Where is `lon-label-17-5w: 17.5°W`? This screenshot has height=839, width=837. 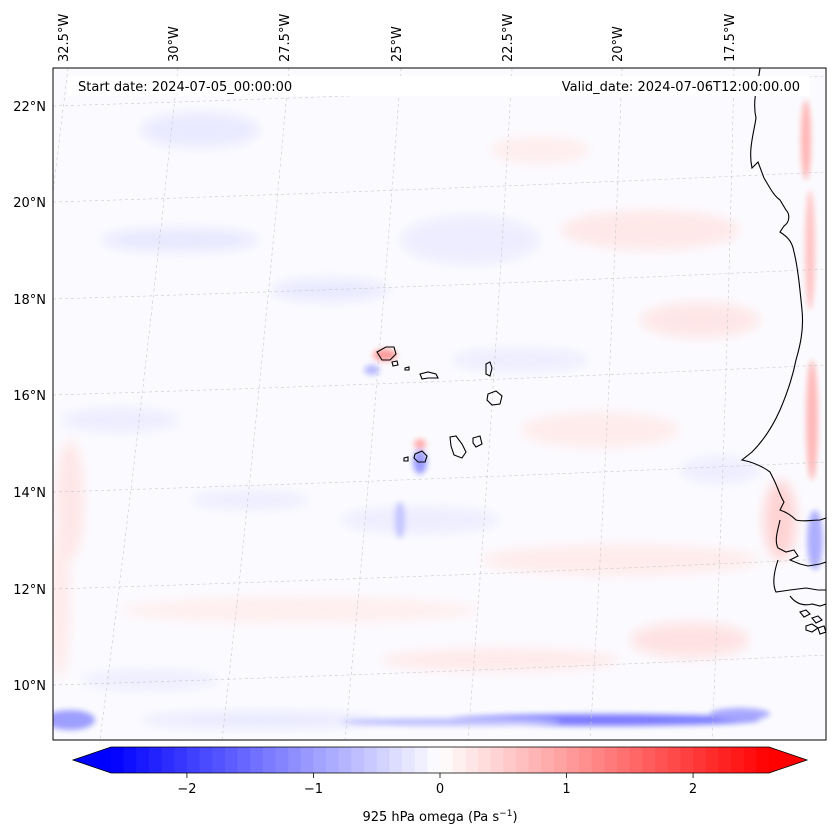
lon-label-17-5w: 17.5°W is located at coordinates (730, 38).